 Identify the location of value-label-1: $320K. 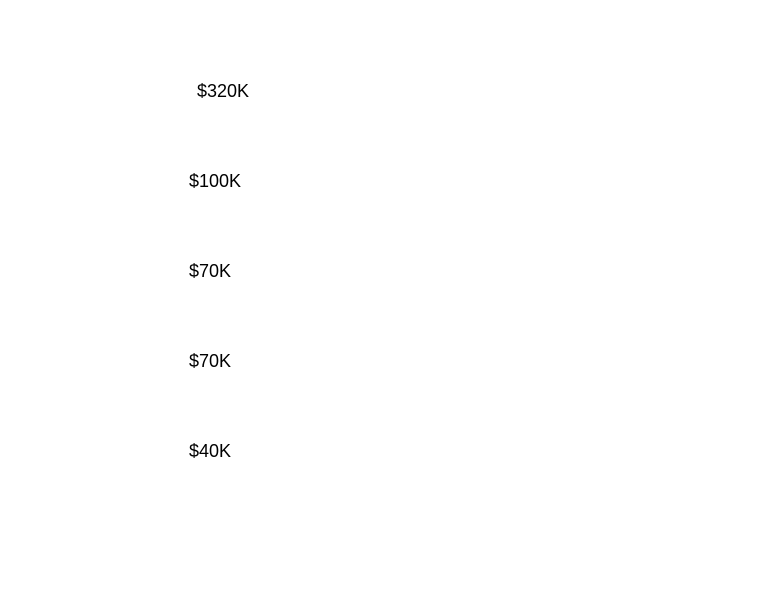
(223, 91).